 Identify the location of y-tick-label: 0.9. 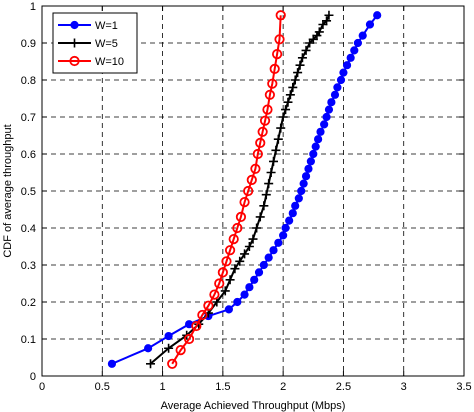
(28, 44).